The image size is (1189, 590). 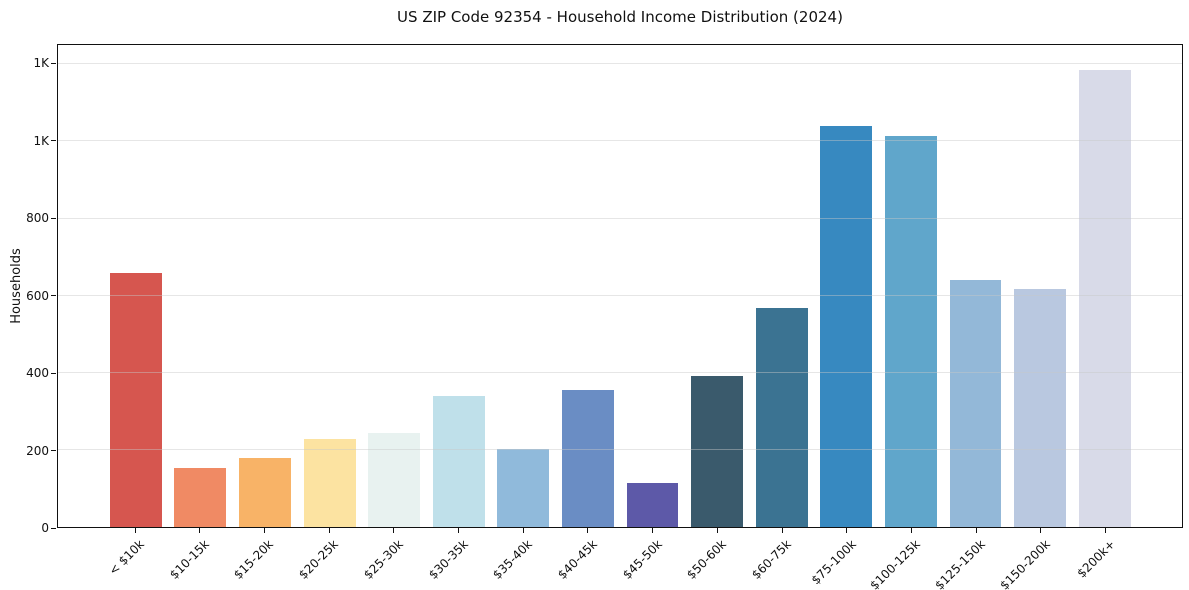 I want to click on bar-$200k+, so click(x=1104, y=298).